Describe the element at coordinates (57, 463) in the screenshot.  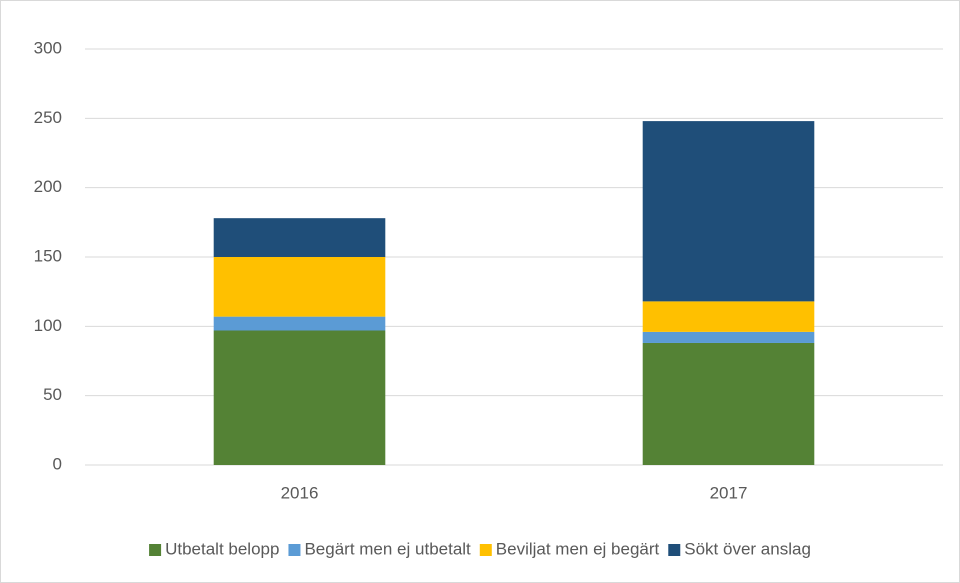
I see `y-tick-label: 0` at that location.